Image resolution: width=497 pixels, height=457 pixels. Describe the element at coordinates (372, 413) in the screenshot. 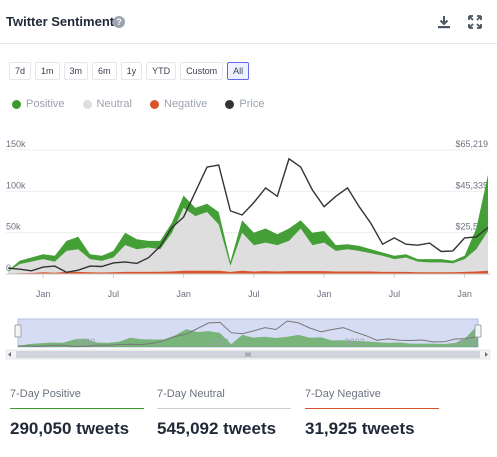

I see `stat-negative: 7-Day Negative 31,925 tweets` at that location.